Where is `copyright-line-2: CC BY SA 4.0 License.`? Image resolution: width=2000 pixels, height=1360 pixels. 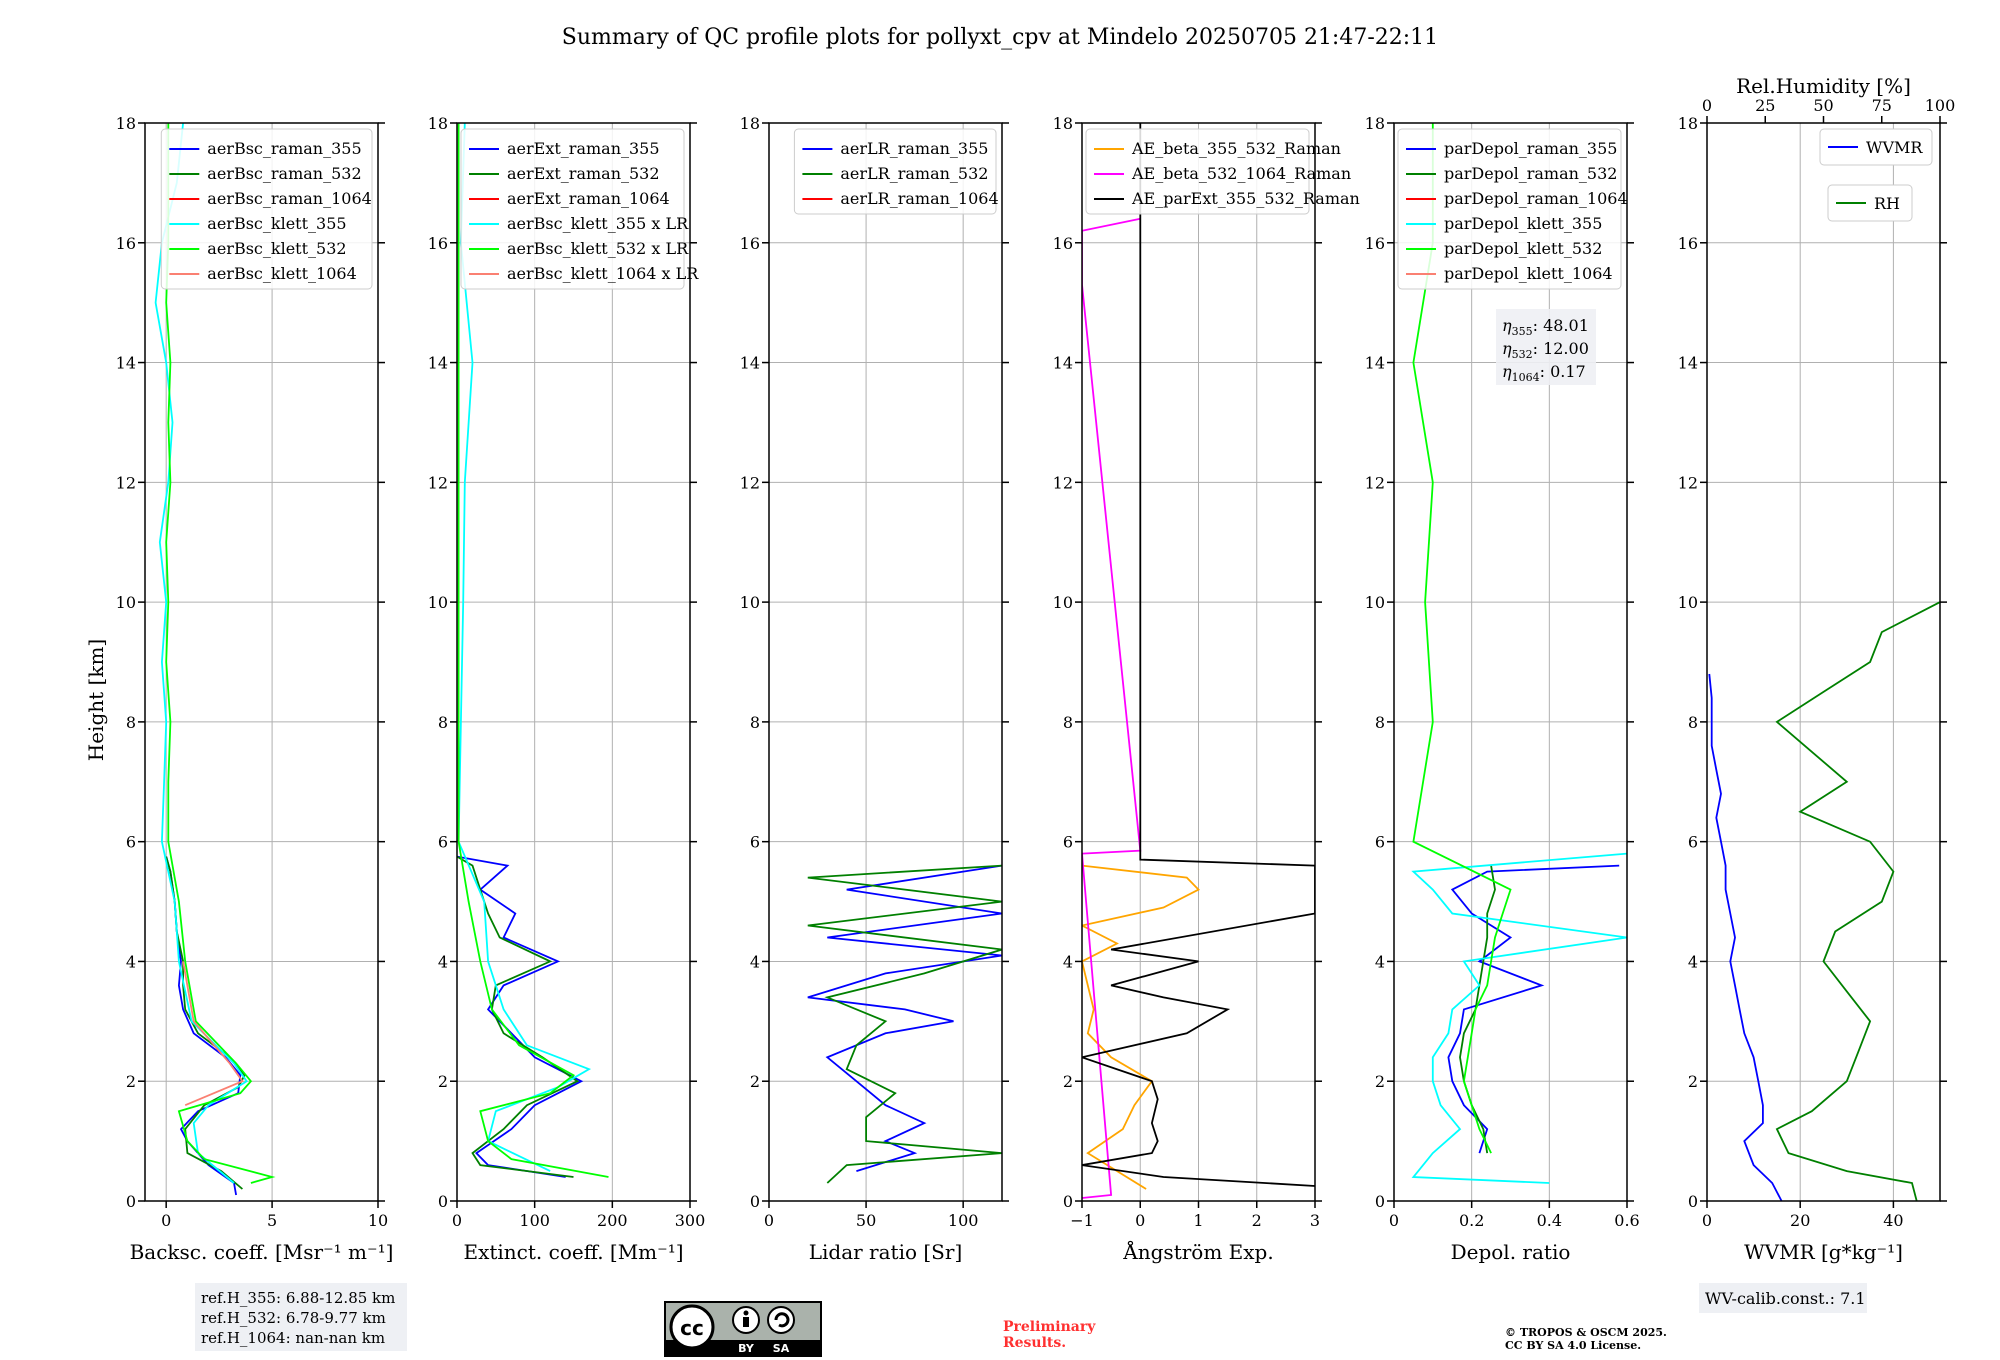
copyright-line-2: CC BY SA 4.0 License. is located at coordinates (1573, 1345).